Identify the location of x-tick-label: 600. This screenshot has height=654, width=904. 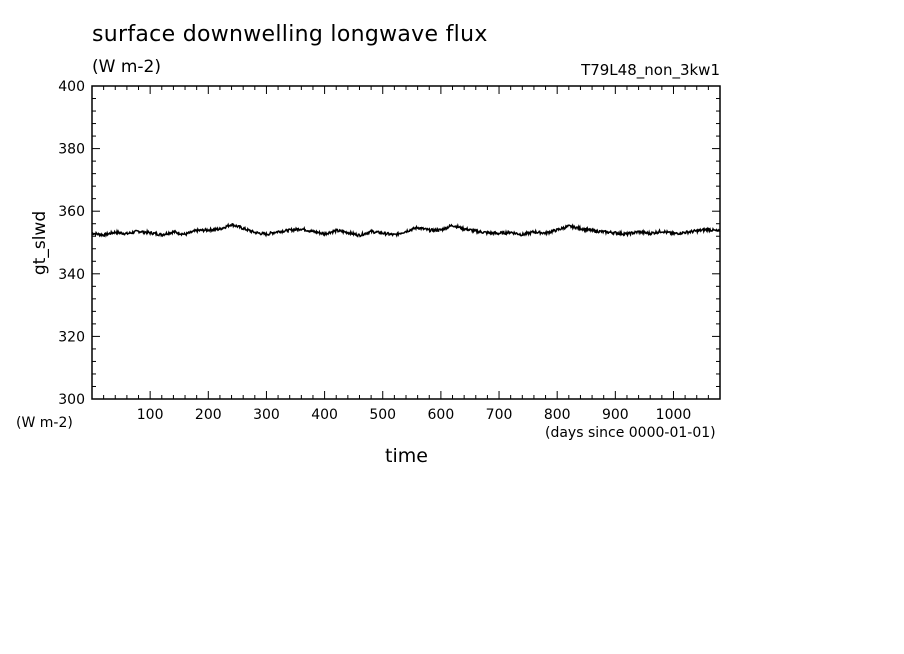
(441, 415).